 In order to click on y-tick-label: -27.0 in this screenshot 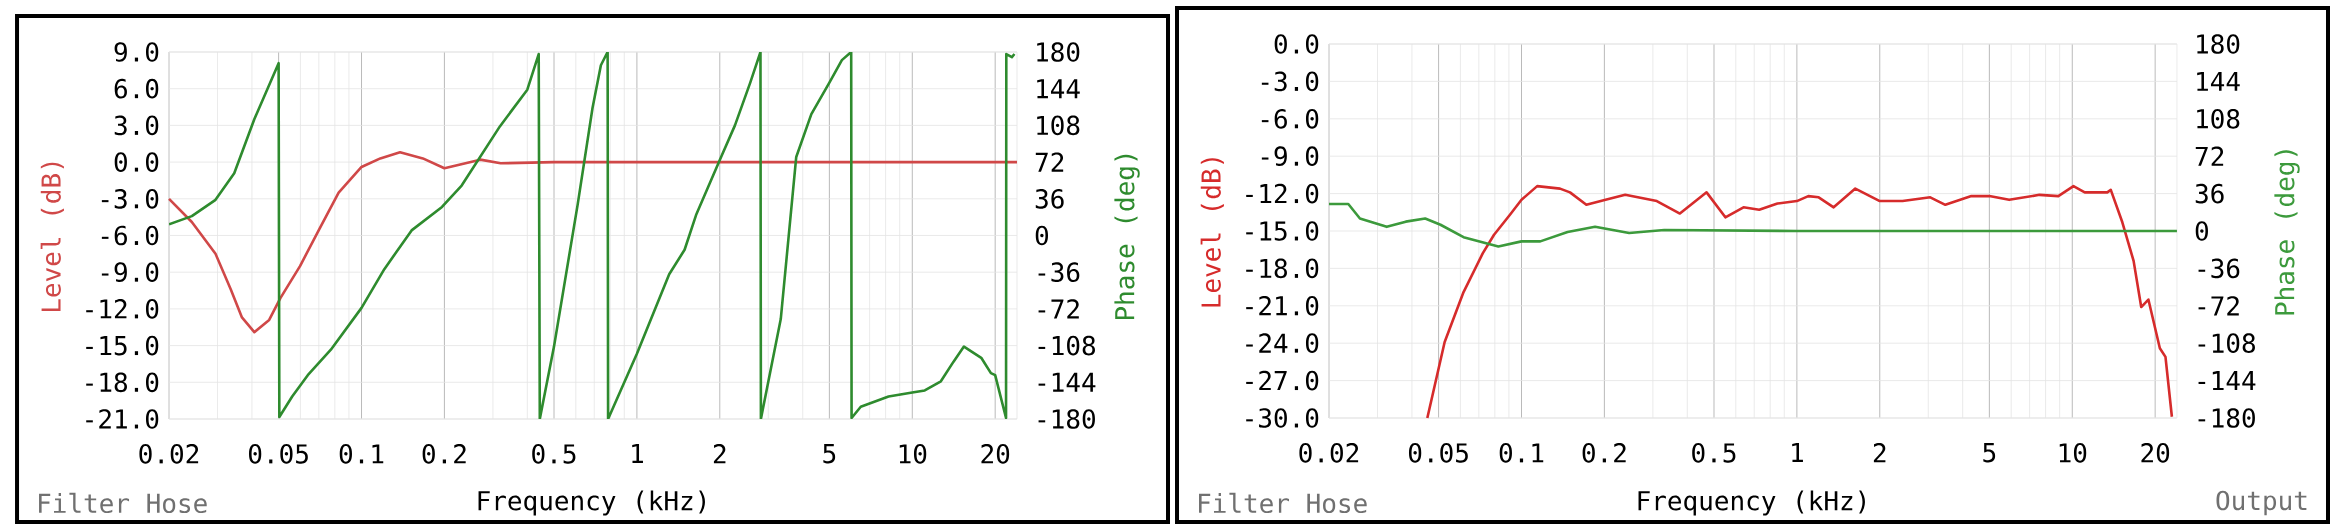, I will do `click(1282, 380)`.